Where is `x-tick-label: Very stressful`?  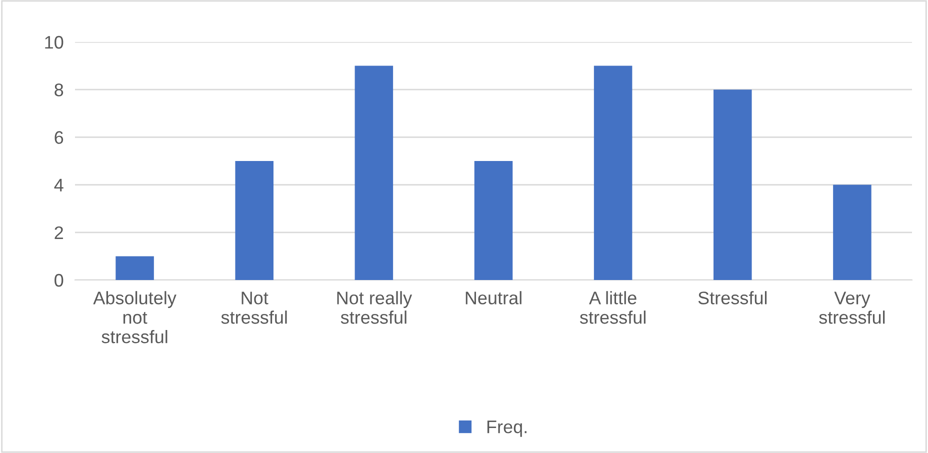 x-tick-label: Very stressful is located at coordinates (852, 308).